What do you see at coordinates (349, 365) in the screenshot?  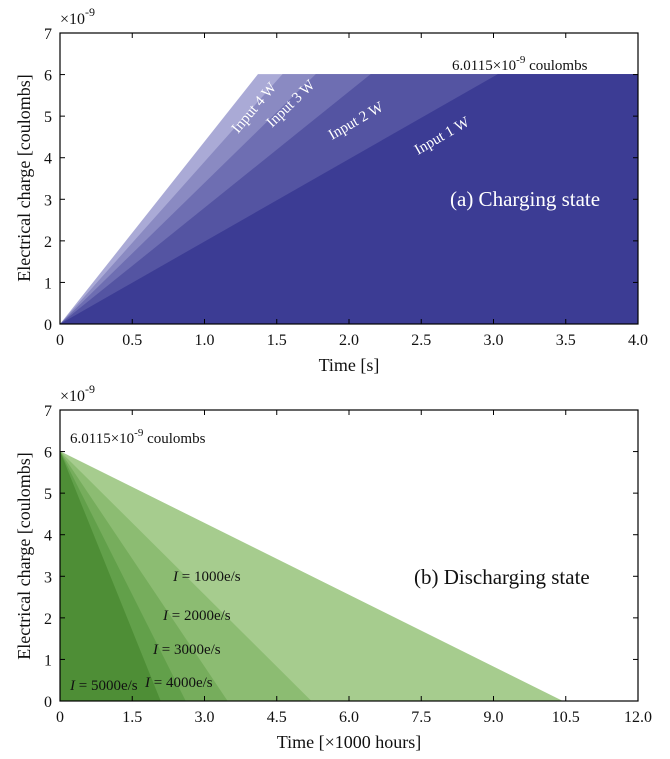 I see `charging-x-axis-label: Time [s]` at bounding box center [349, 365].